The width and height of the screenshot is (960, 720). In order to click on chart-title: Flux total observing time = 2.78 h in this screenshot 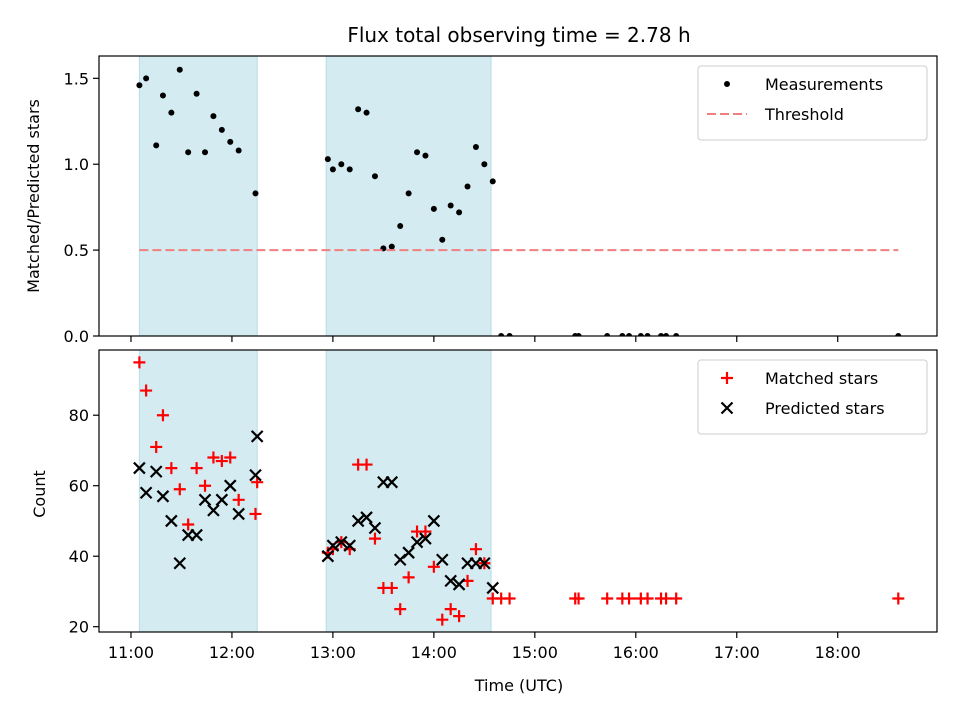, I will do `click(518, 35)`.